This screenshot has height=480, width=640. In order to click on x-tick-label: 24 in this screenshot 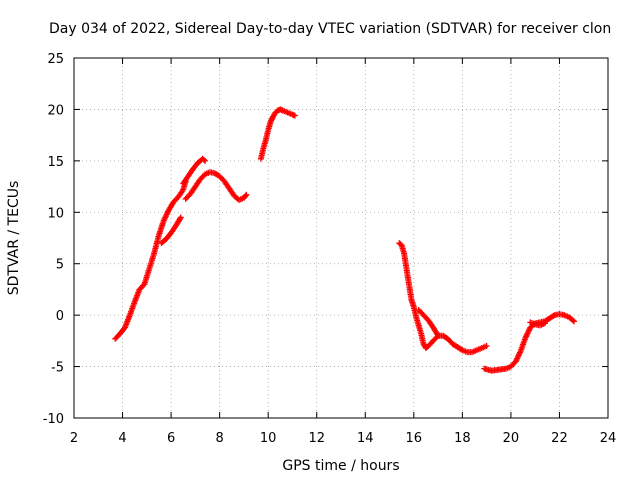, I will do `click(608, 438)`.